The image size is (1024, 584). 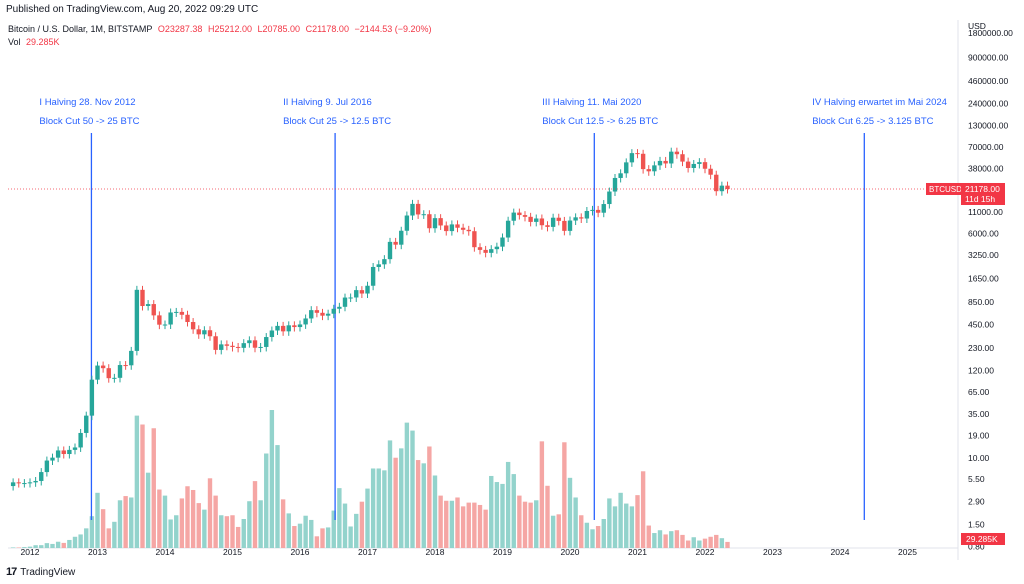 What do you see at coordinates (591, 102) in the screenshot?
I see `halving-title: III Halving 11. Mai 2020` at bounding box center [591, 102].